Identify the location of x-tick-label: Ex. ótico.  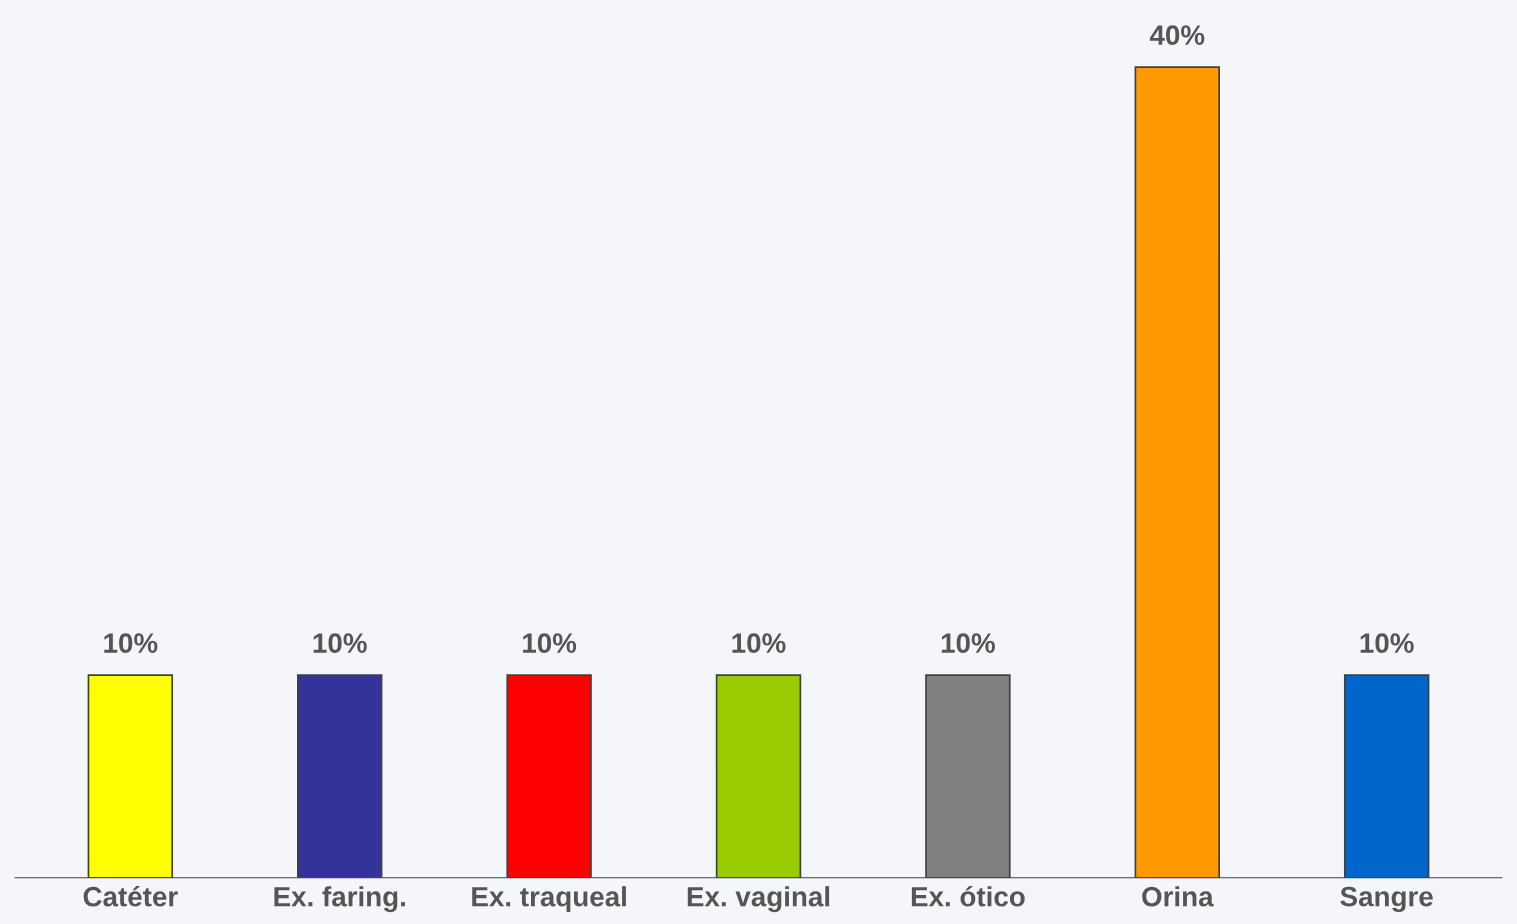
(968, 896).